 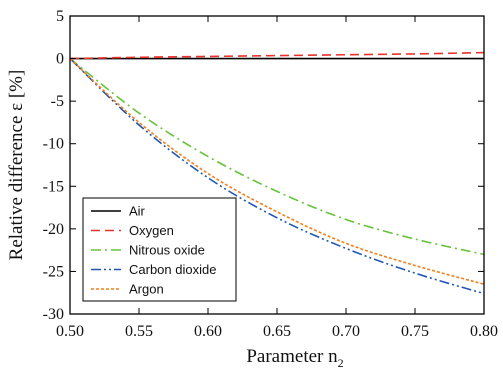 I want to click on x-tick-label: 0.65, so click(x=277, y=331).